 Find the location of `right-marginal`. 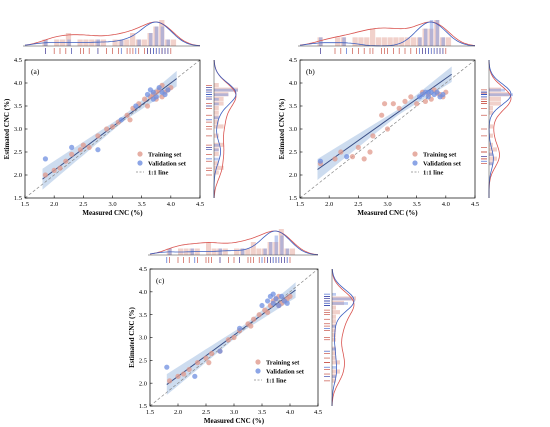

right-marginal is located at coordinates (340, 337).